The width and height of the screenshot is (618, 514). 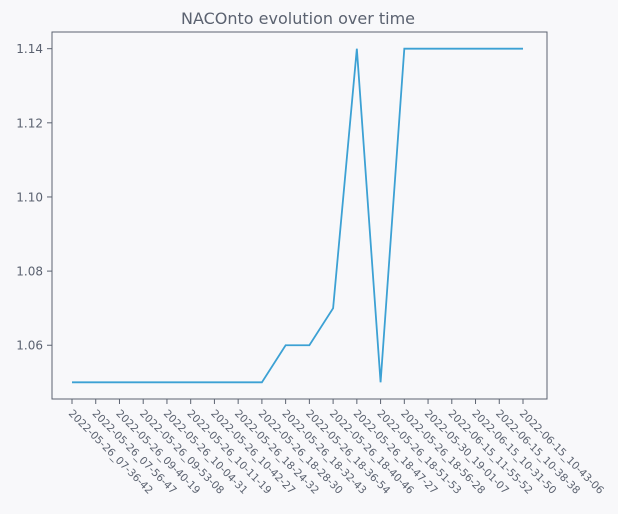 I want to click on y-tick-label: 1.10, so click(x=29, y=197).